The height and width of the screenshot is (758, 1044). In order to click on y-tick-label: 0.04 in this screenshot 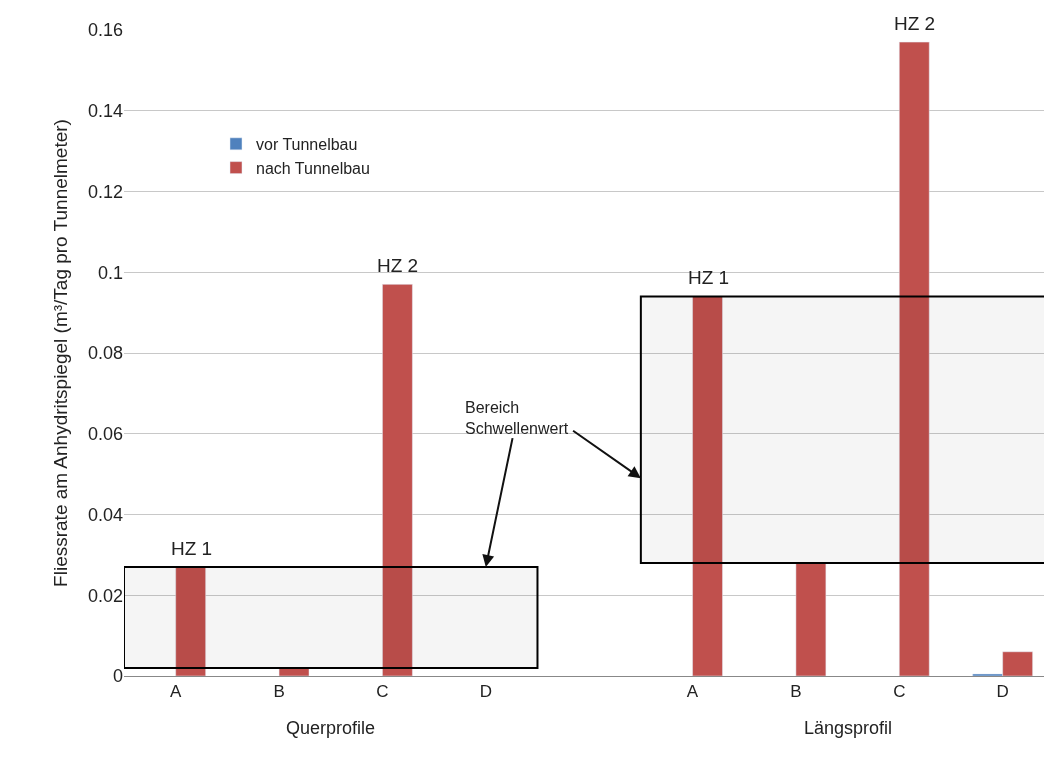, I will do `click(105, 514)`.